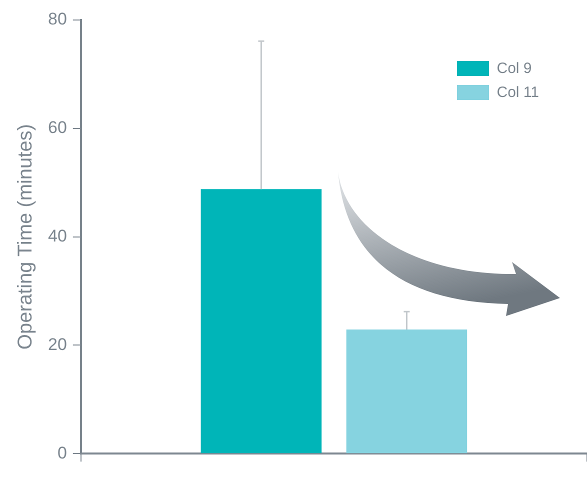 The width and height of the screenshot is (587, 482). What do you see at coordinates (62, 452) in the screenshot?
I see `y-tick-label: 0` at bounding box center [62, 452].